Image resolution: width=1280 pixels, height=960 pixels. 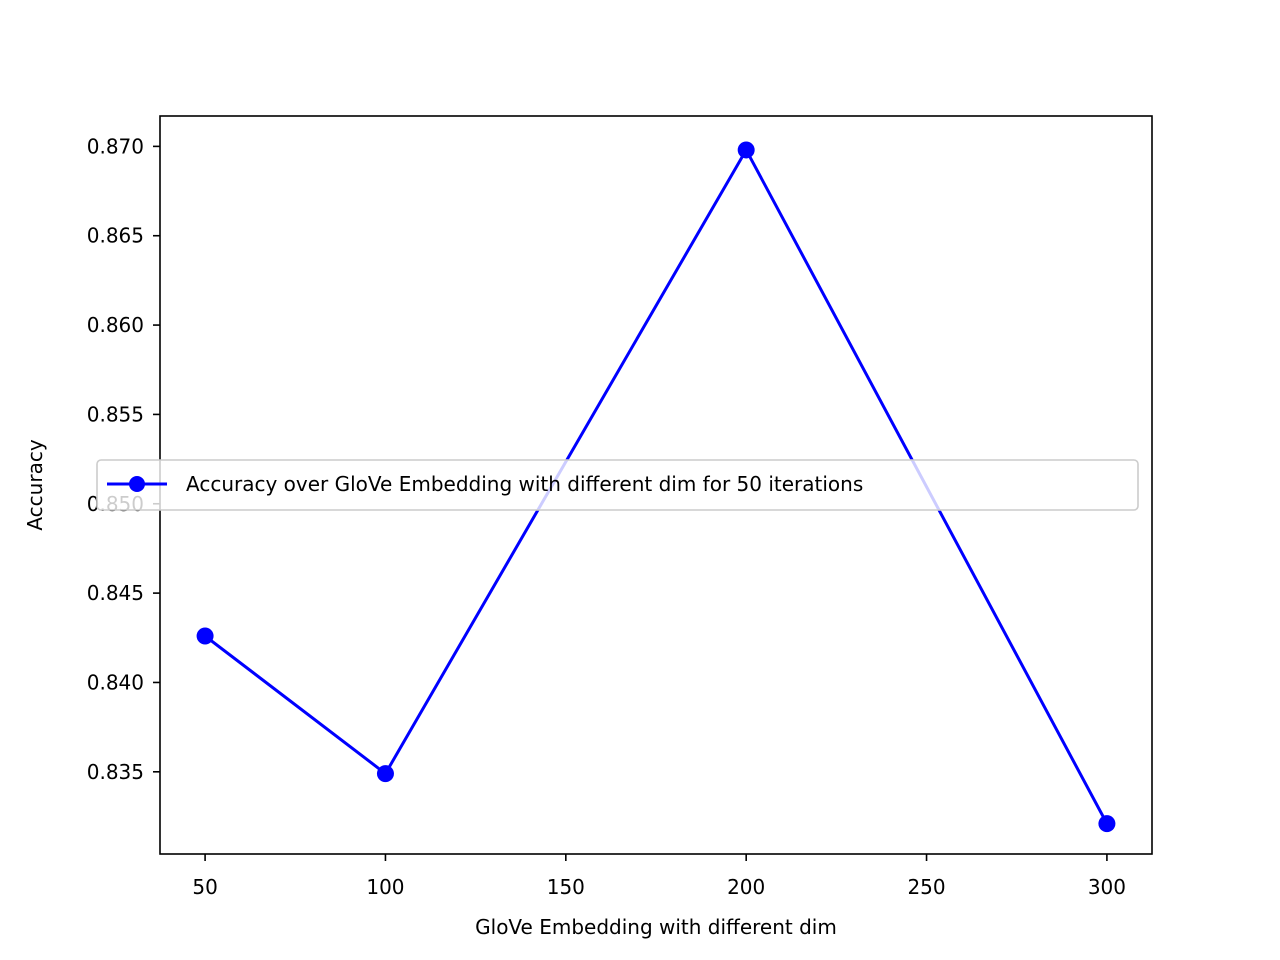 I want to click on x-tick-label: 300, so click(x=1107, y=887).